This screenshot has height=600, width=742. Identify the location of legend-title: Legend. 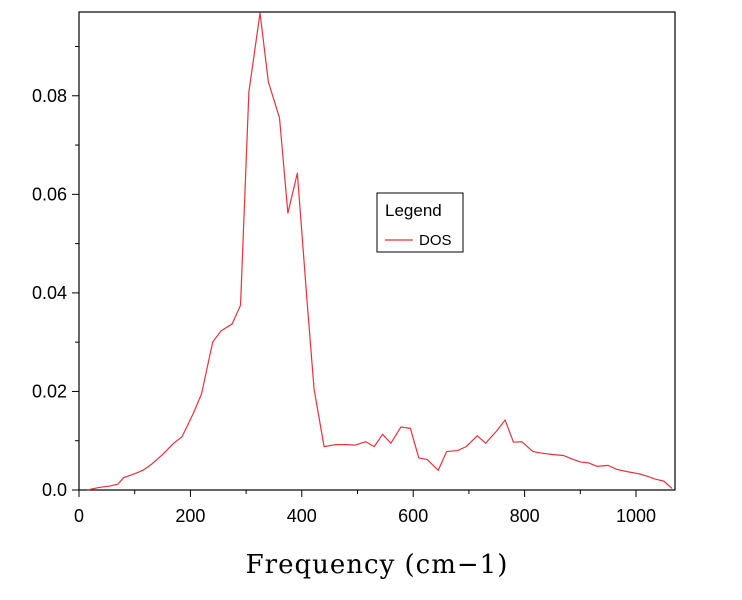
(413, 210).